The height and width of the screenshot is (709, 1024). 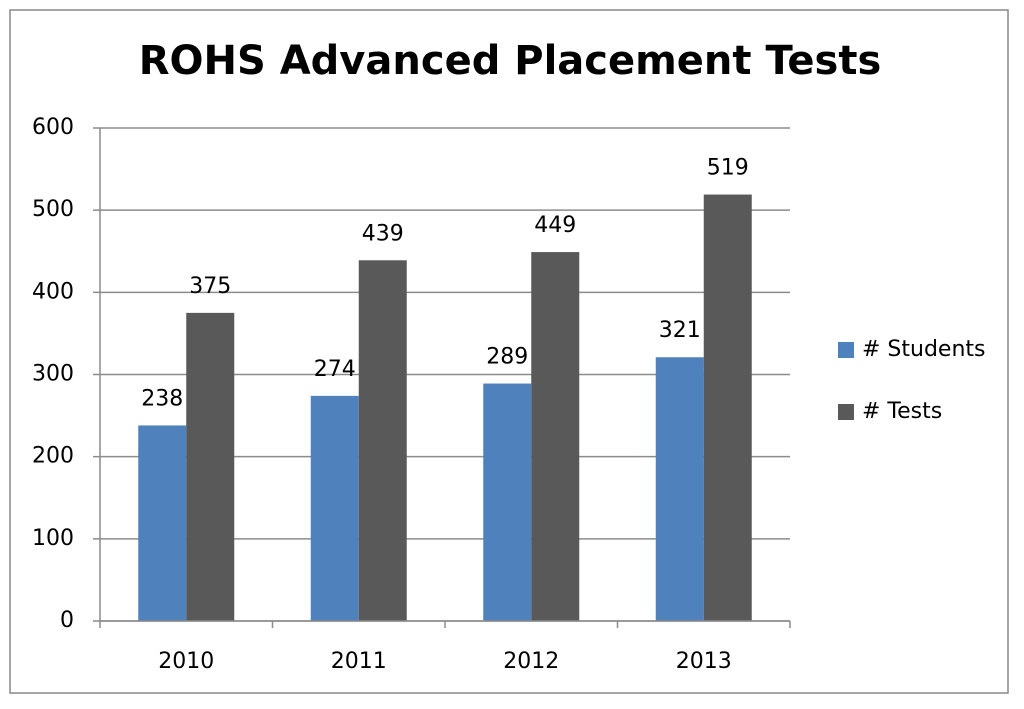 I want to click on data-label: 449, so click(x=555, y=225).